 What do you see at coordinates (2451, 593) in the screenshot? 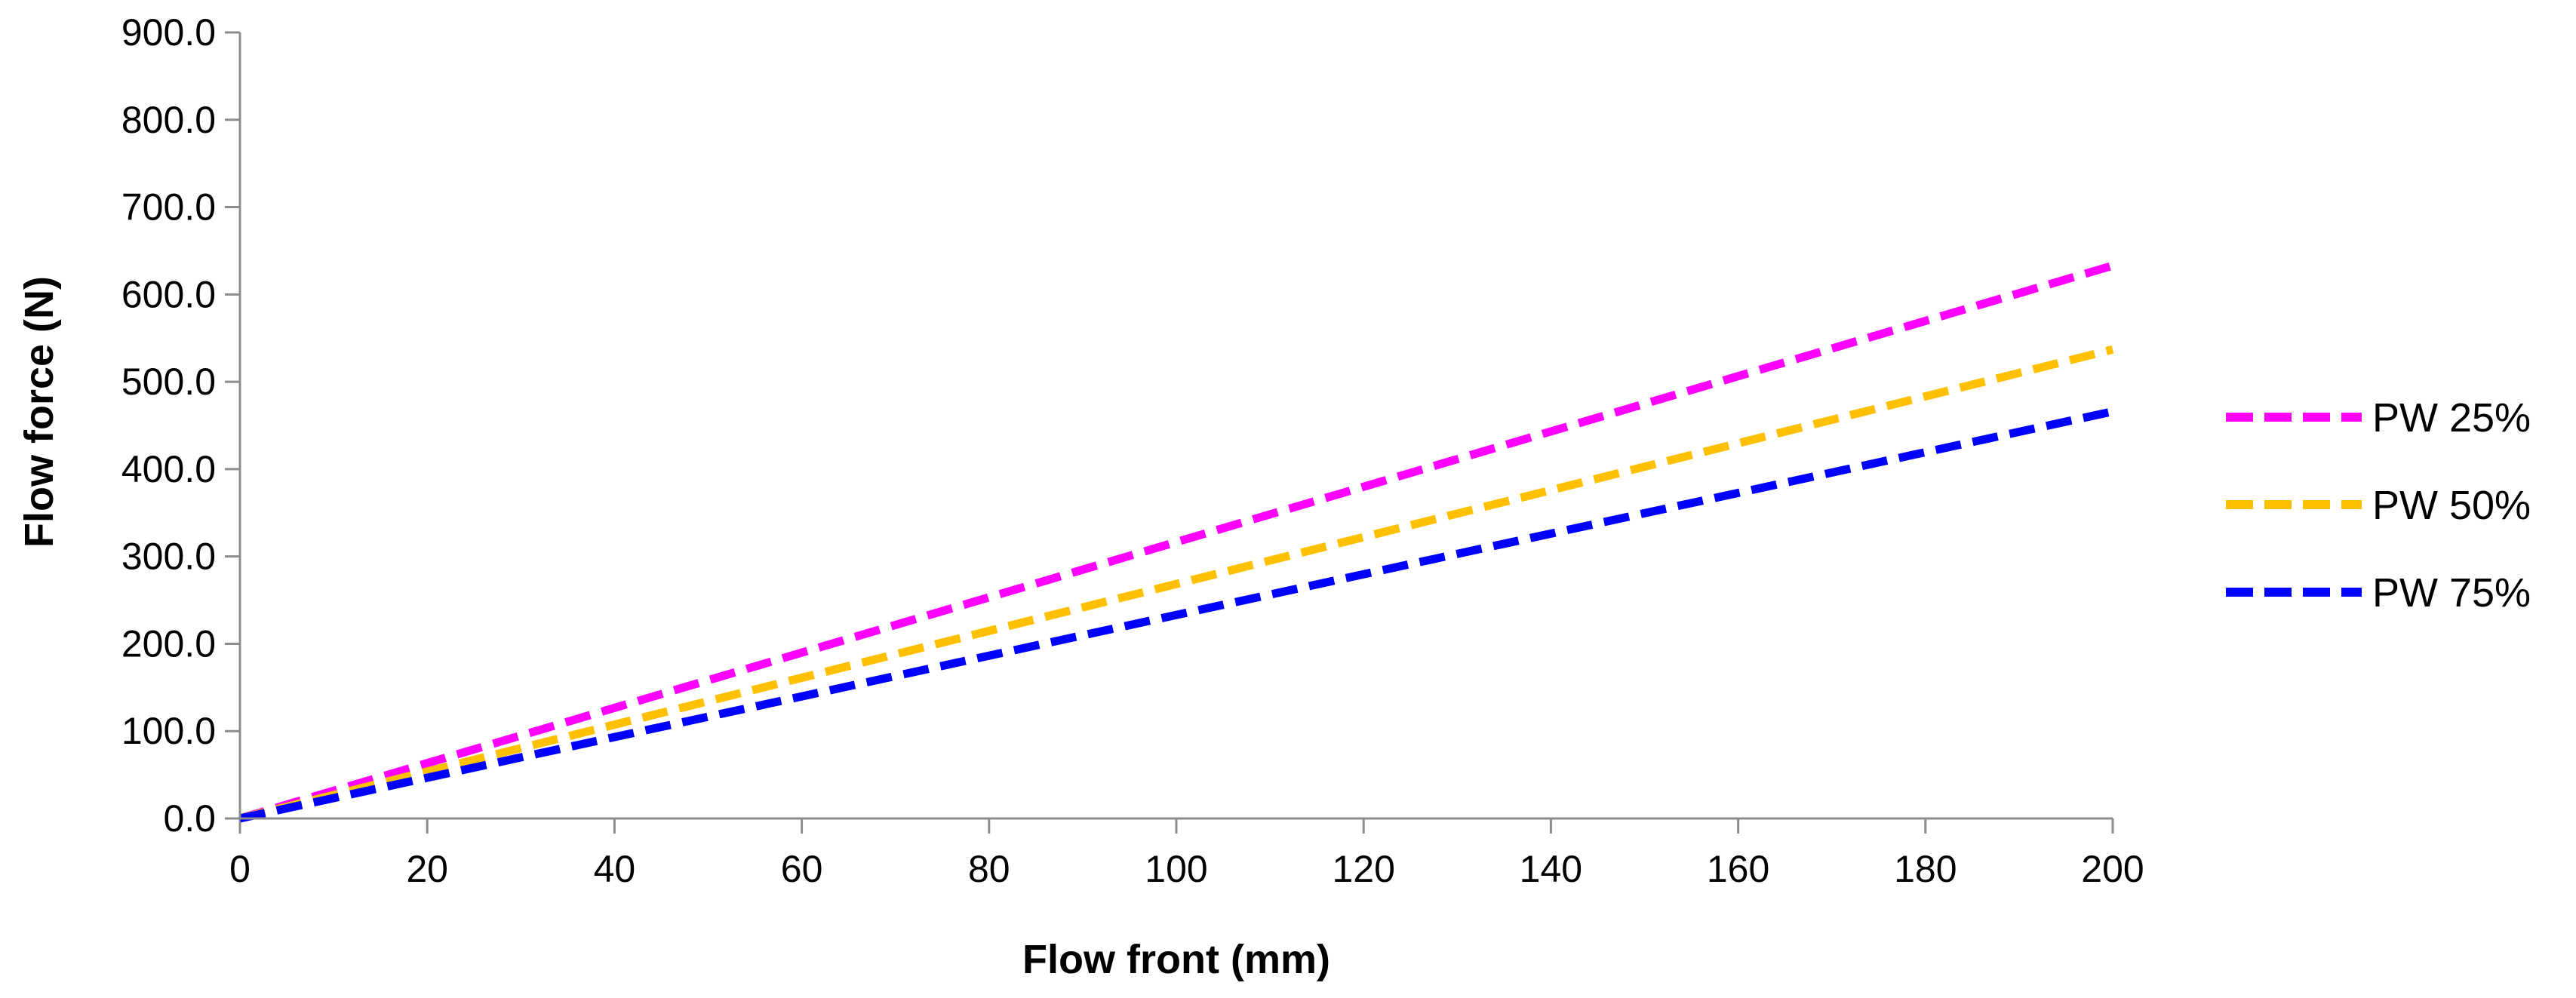
I see `legend-label: PW 75%` at bounding box center [2451, 593].